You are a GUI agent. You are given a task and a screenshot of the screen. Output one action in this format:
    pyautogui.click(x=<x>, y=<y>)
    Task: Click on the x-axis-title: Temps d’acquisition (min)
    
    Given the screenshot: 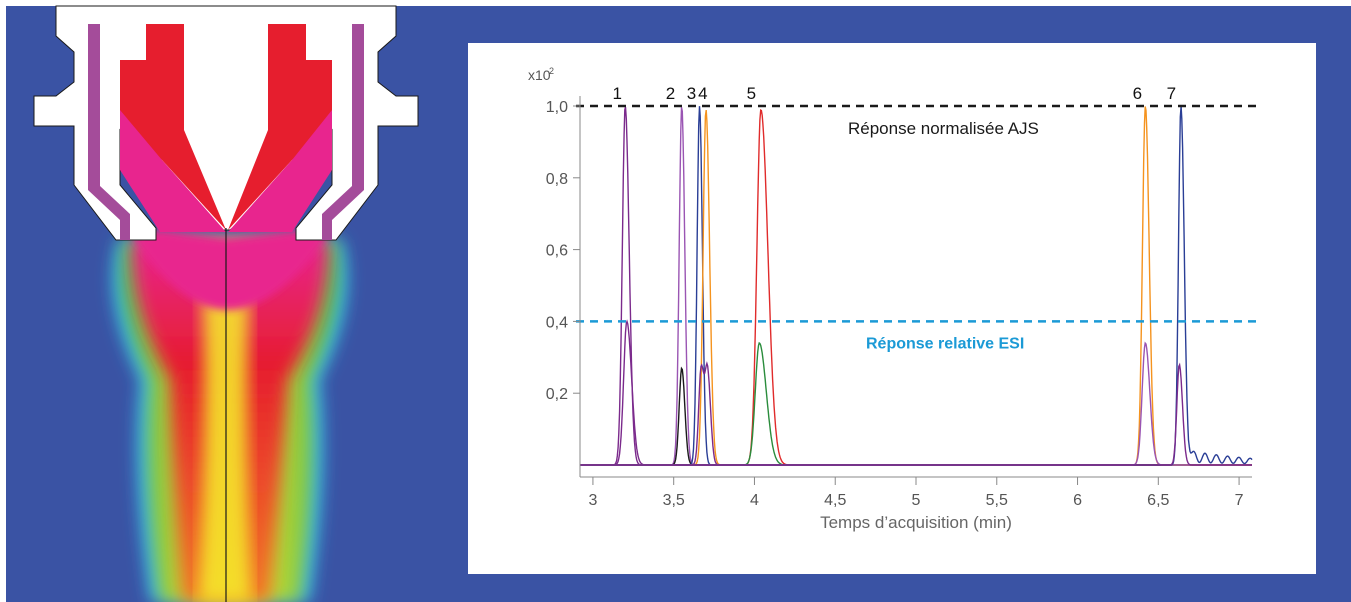 What is the action you would take?
    pyautogui.click(x=916, y=522)
    